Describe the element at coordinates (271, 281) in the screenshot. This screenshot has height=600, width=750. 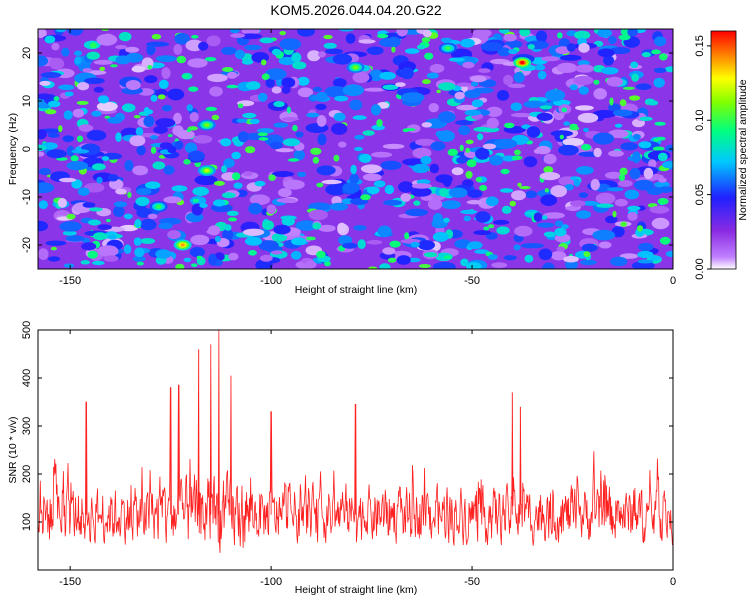
I see `heatmap-x-tick-label: -100` at that location.